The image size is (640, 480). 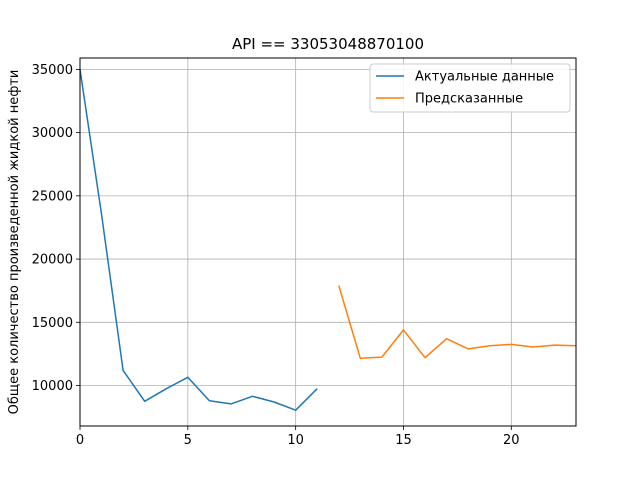 I want to click on legend: Актуальные данные Предсказанные, so click(x=470, y=88).